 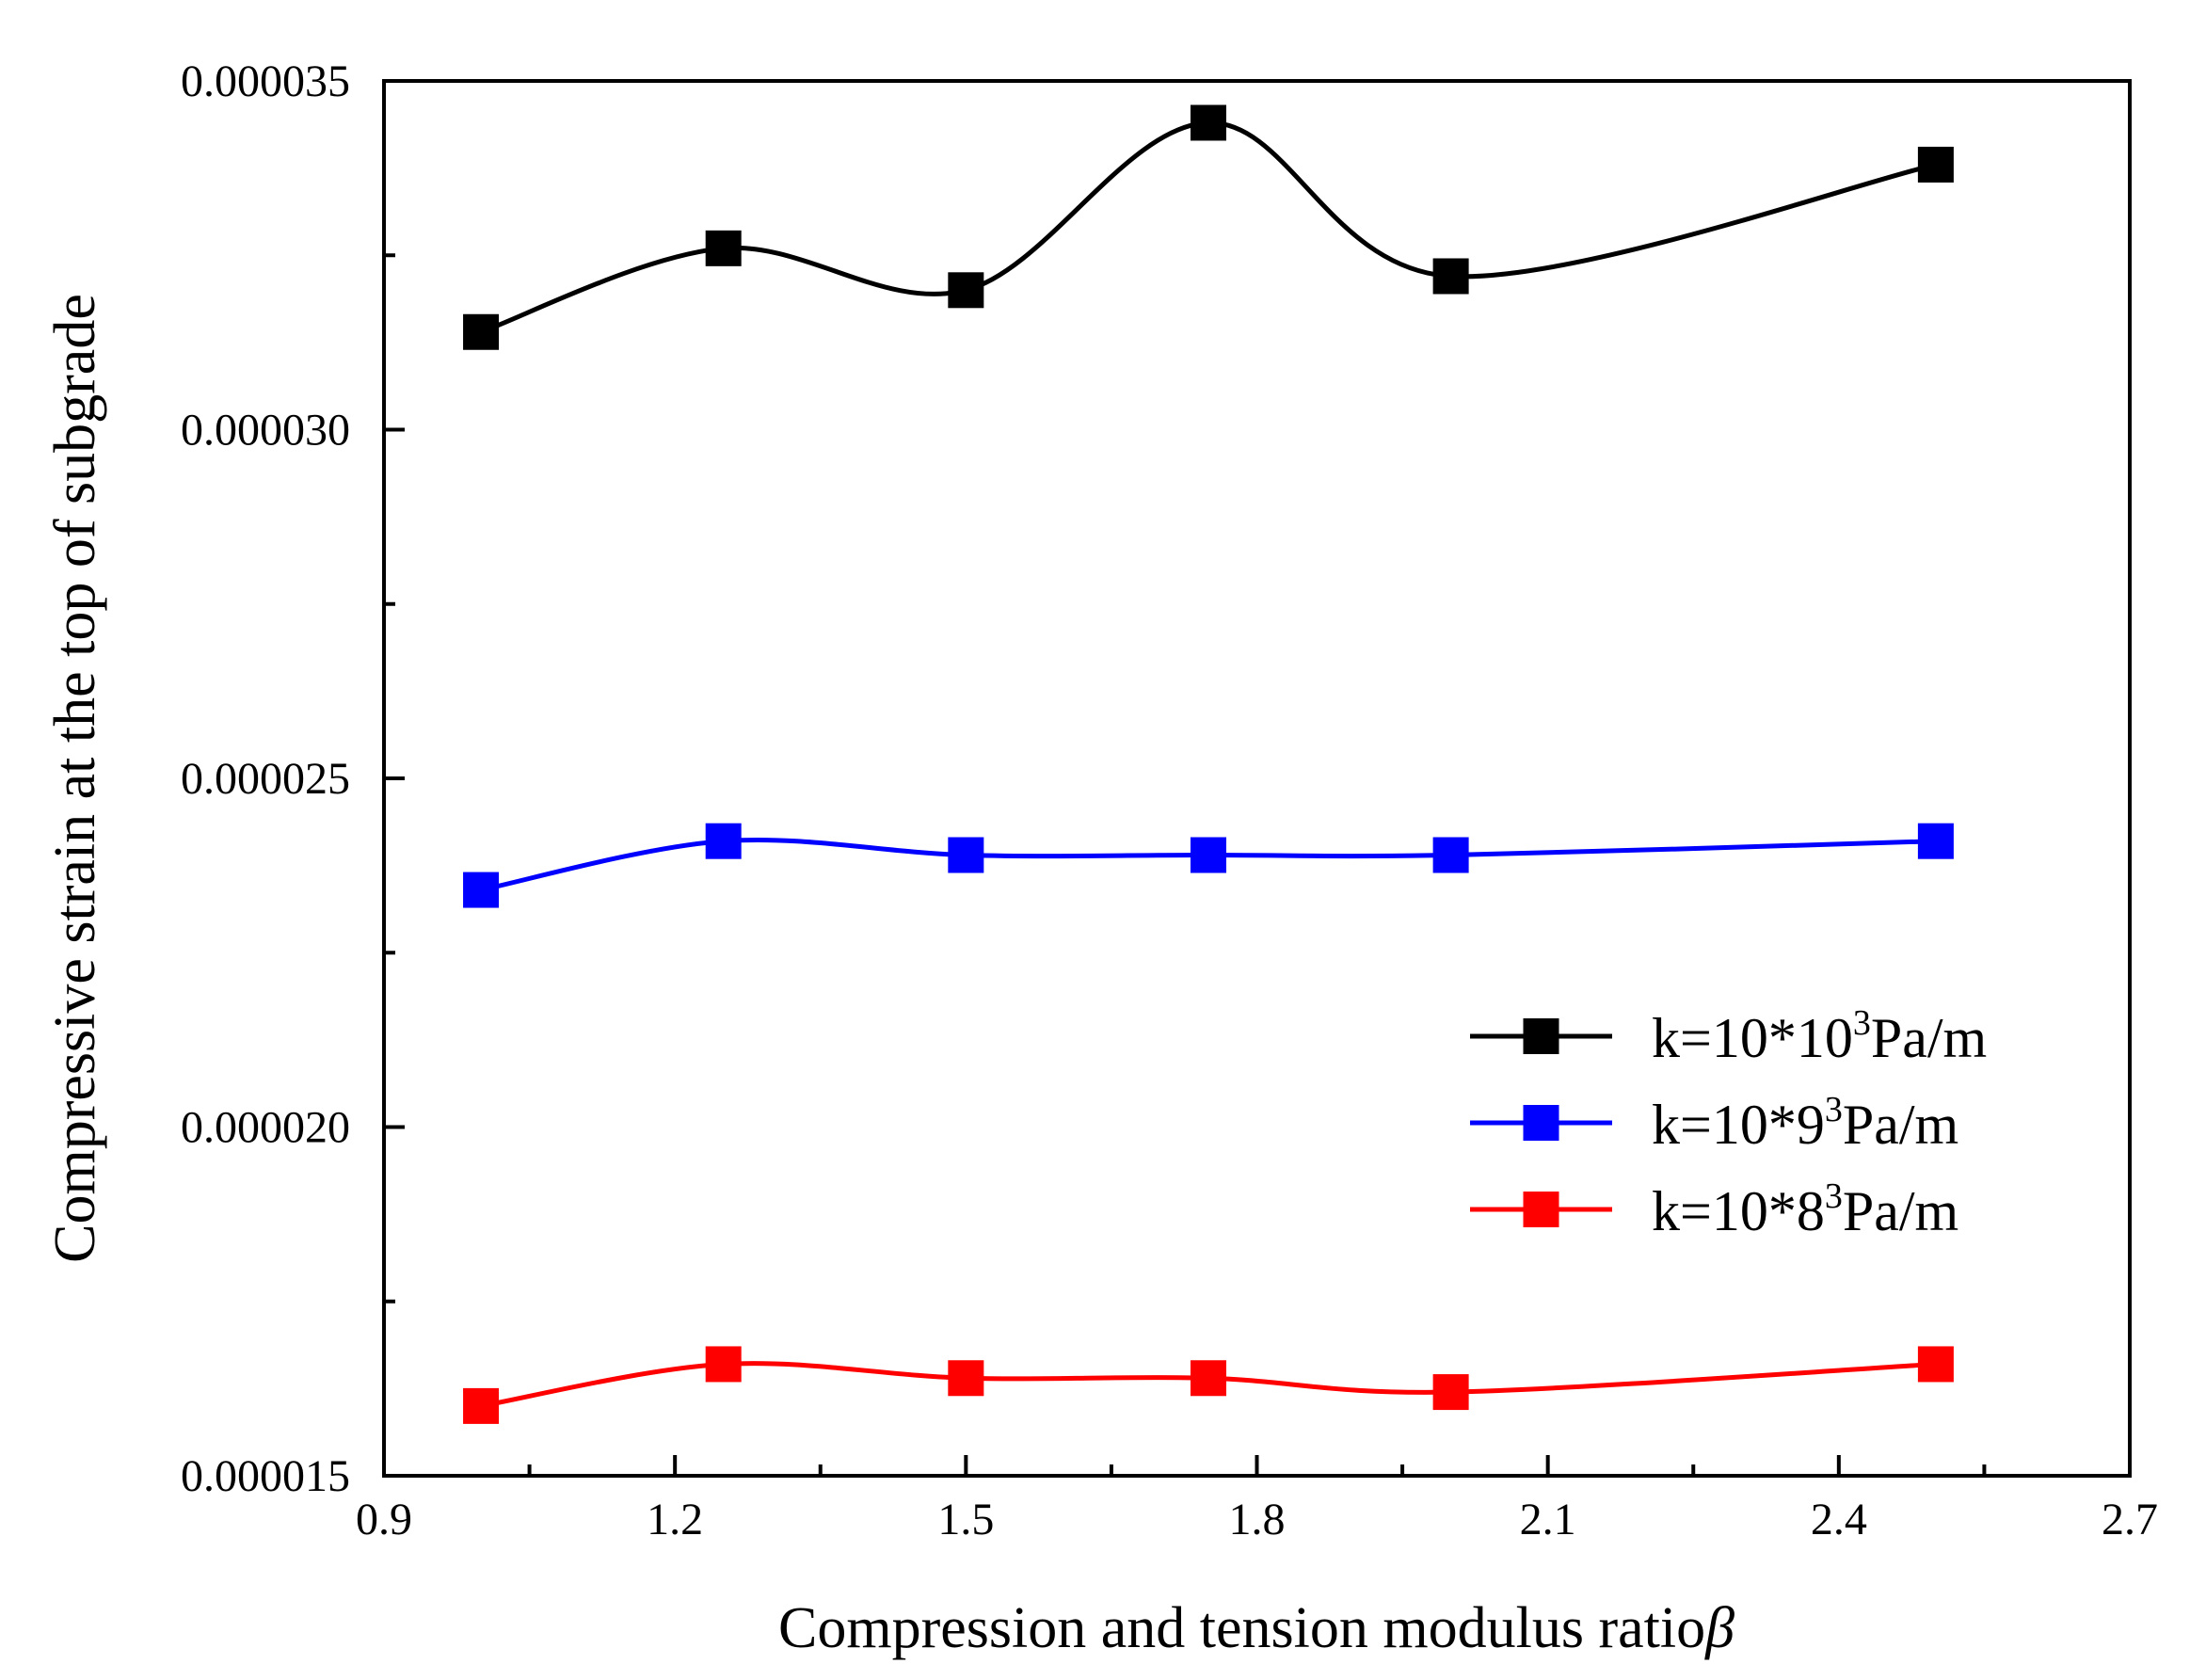 What do you see at coordinates (1738, 1211) in the screenshot?
I see `legend-label-main: k=10*8` at bounding box center [1738, 1211].